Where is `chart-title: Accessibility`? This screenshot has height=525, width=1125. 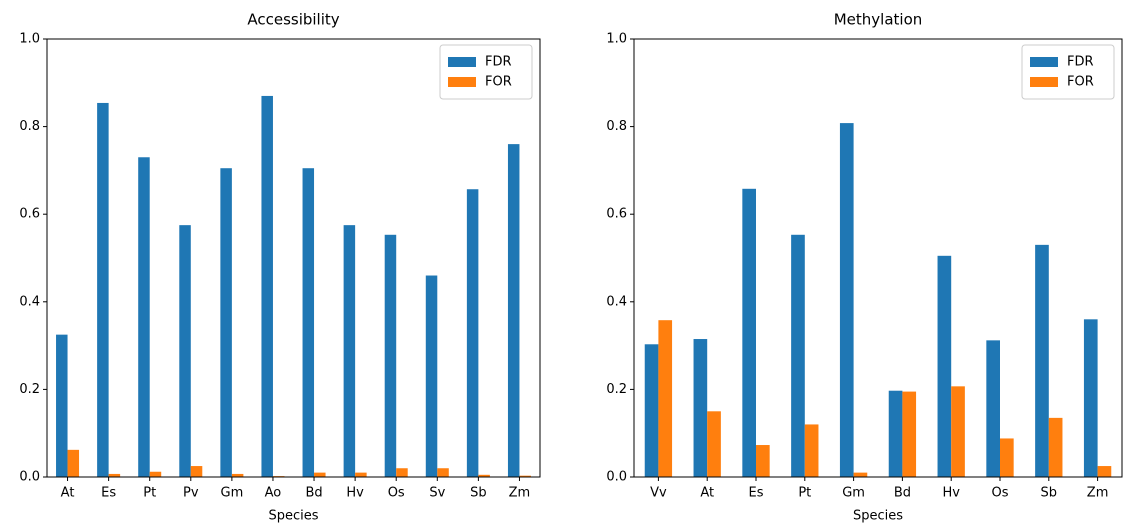 chart-title: Accessibility is located at coordinates (293, 20).